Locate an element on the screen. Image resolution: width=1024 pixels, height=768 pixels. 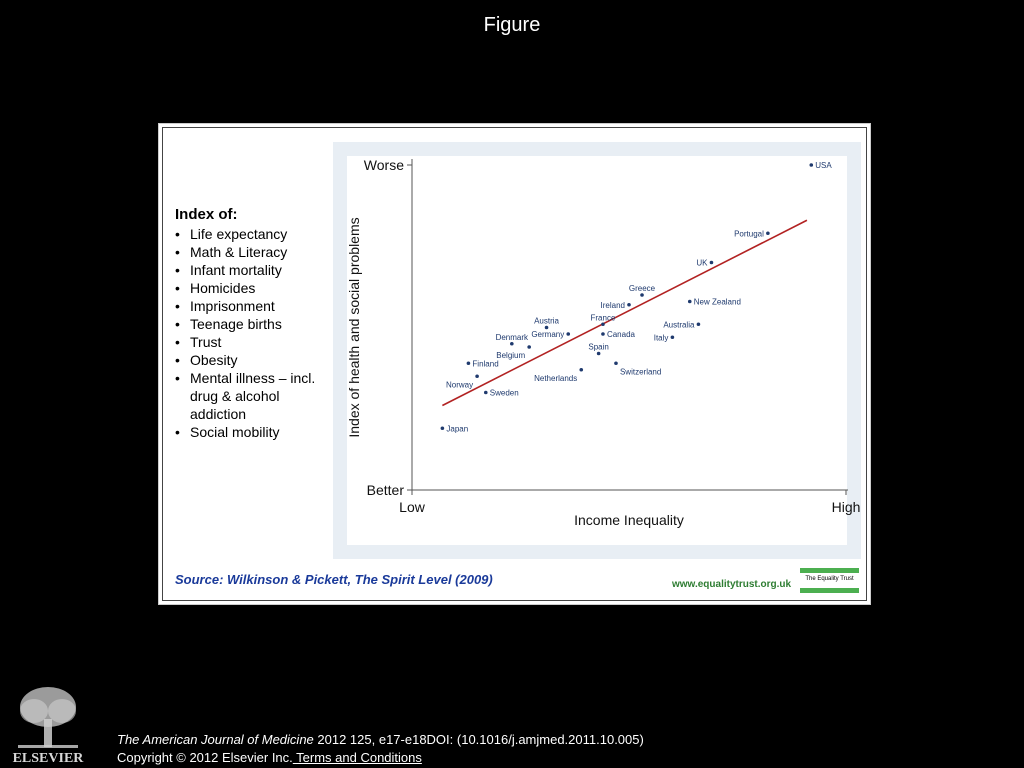
terms-link: Terms and Conditions is located at coordinates (357, 757).